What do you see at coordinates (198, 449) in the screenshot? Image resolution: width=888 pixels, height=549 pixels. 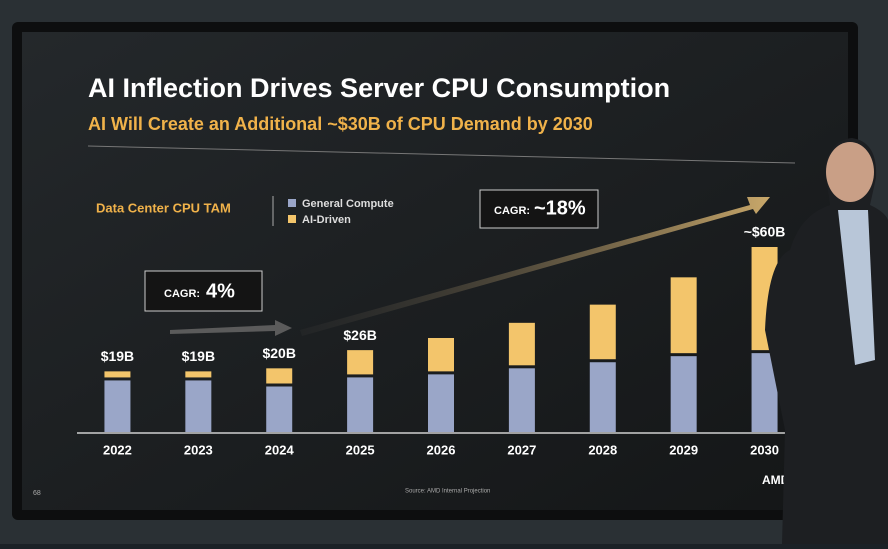 I see `x-tick-label: 2023` at bounding box center [198, 449].